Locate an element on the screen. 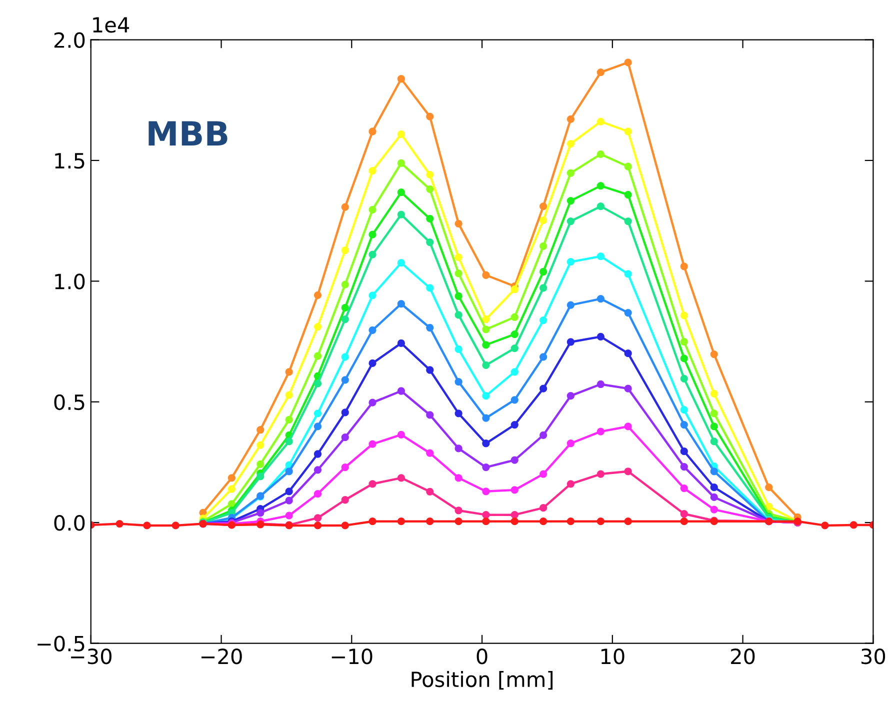  x-axis-title: Position [mm] is located at coordinates (482, 680).